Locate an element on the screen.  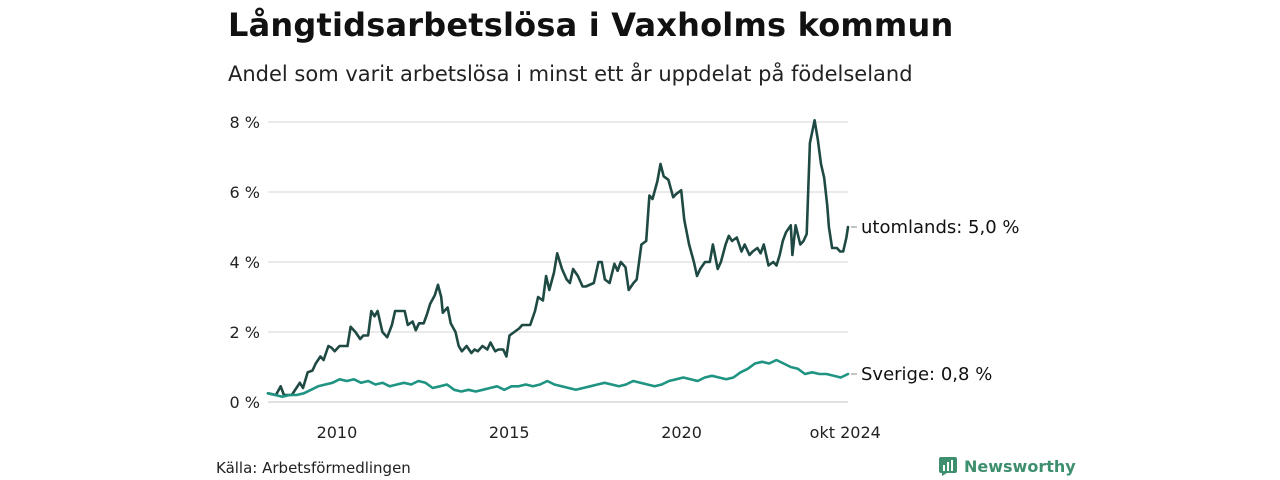
y-tick-label: 4 % is located at coordinates (245, 262).